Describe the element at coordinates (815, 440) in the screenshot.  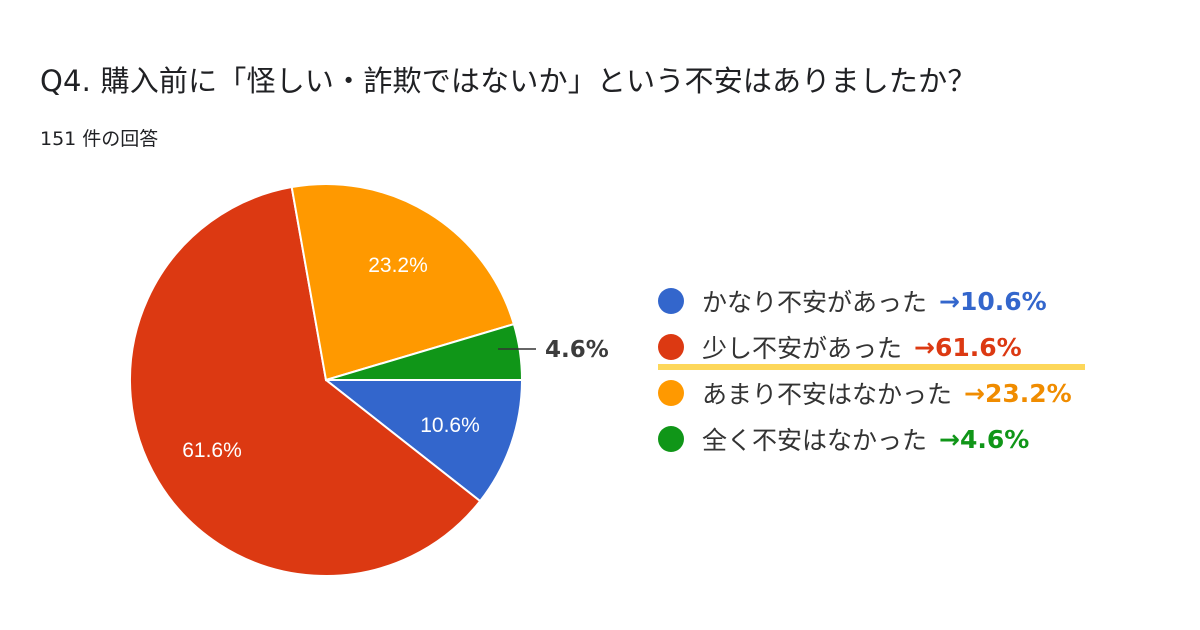
I see `legend-label: 全く不安はなかった` at that location.